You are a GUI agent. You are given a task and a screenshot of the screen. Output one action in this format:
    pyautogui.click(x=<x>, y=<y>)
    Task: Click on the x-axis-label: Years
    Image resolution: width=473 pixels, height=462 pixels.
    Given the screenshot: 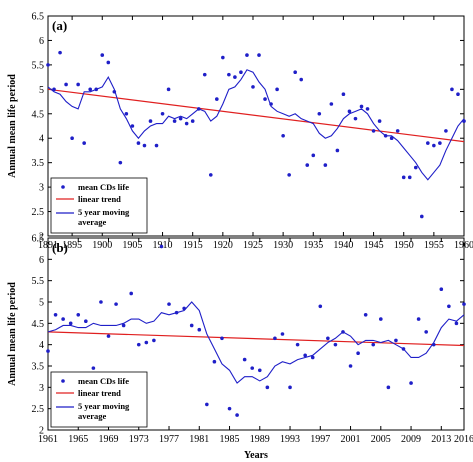 What is the action you would take?
    pyautogui.click(x=256, y=455)
    